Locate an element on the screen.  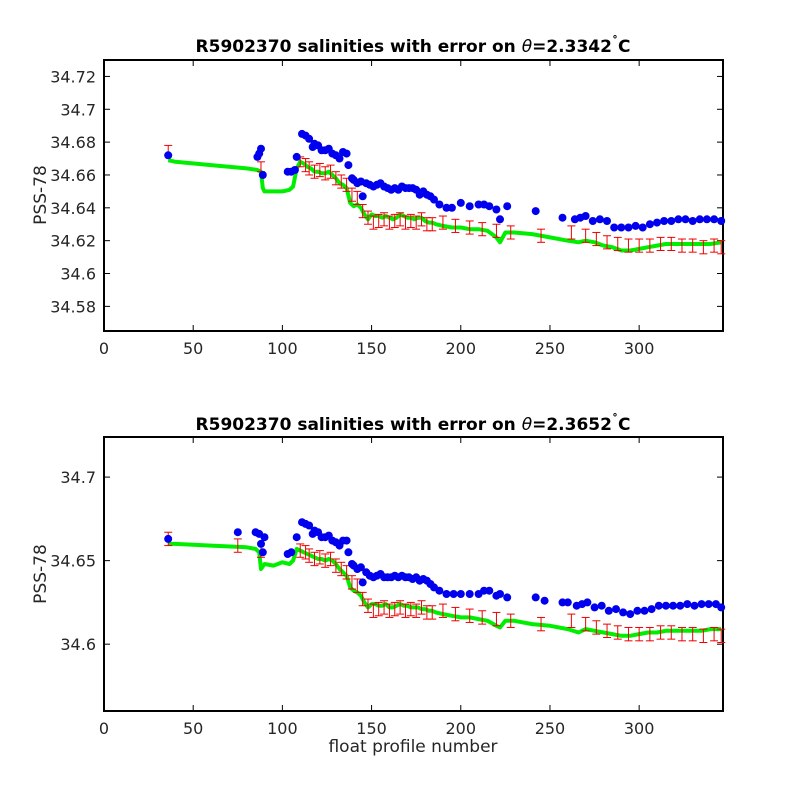
top-chart-x-tick-label: 100 is located at coordinates (282, 348).